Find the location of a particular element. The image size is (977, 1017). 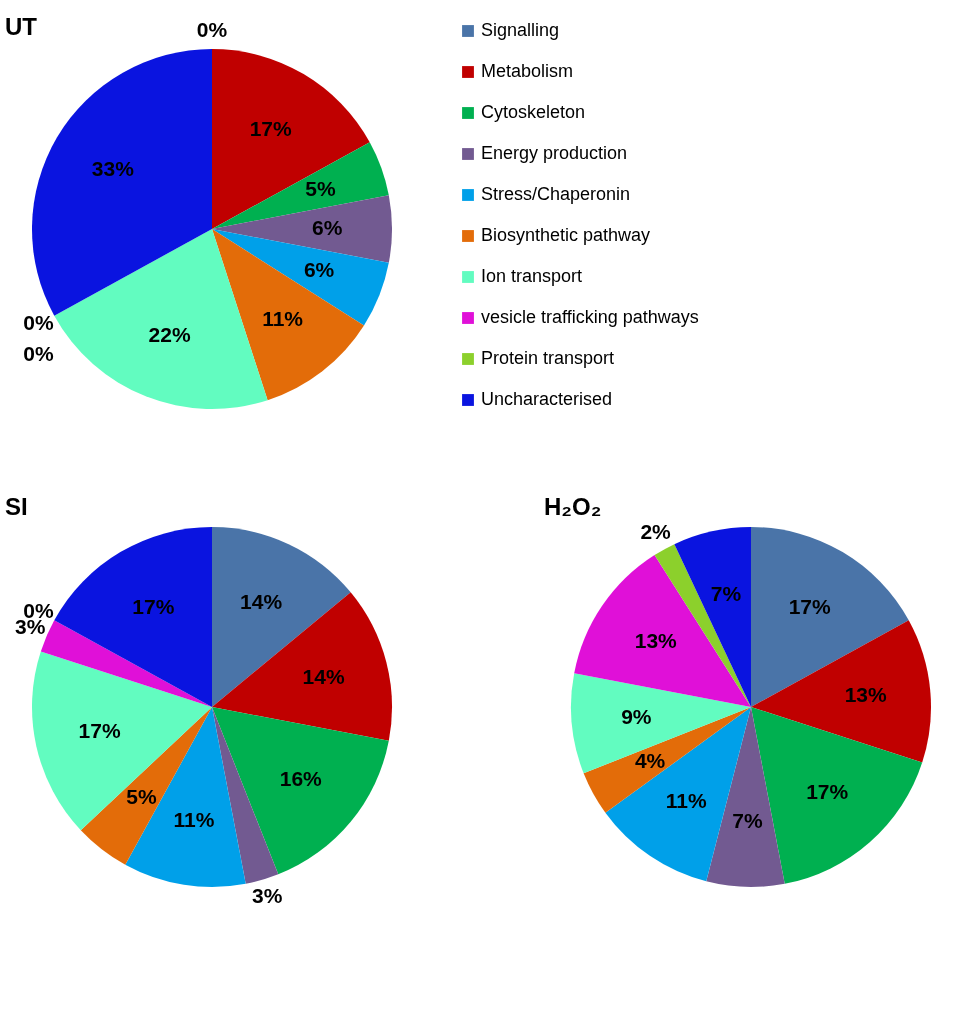

data-label: 16% is located at coordinates (301, 779).